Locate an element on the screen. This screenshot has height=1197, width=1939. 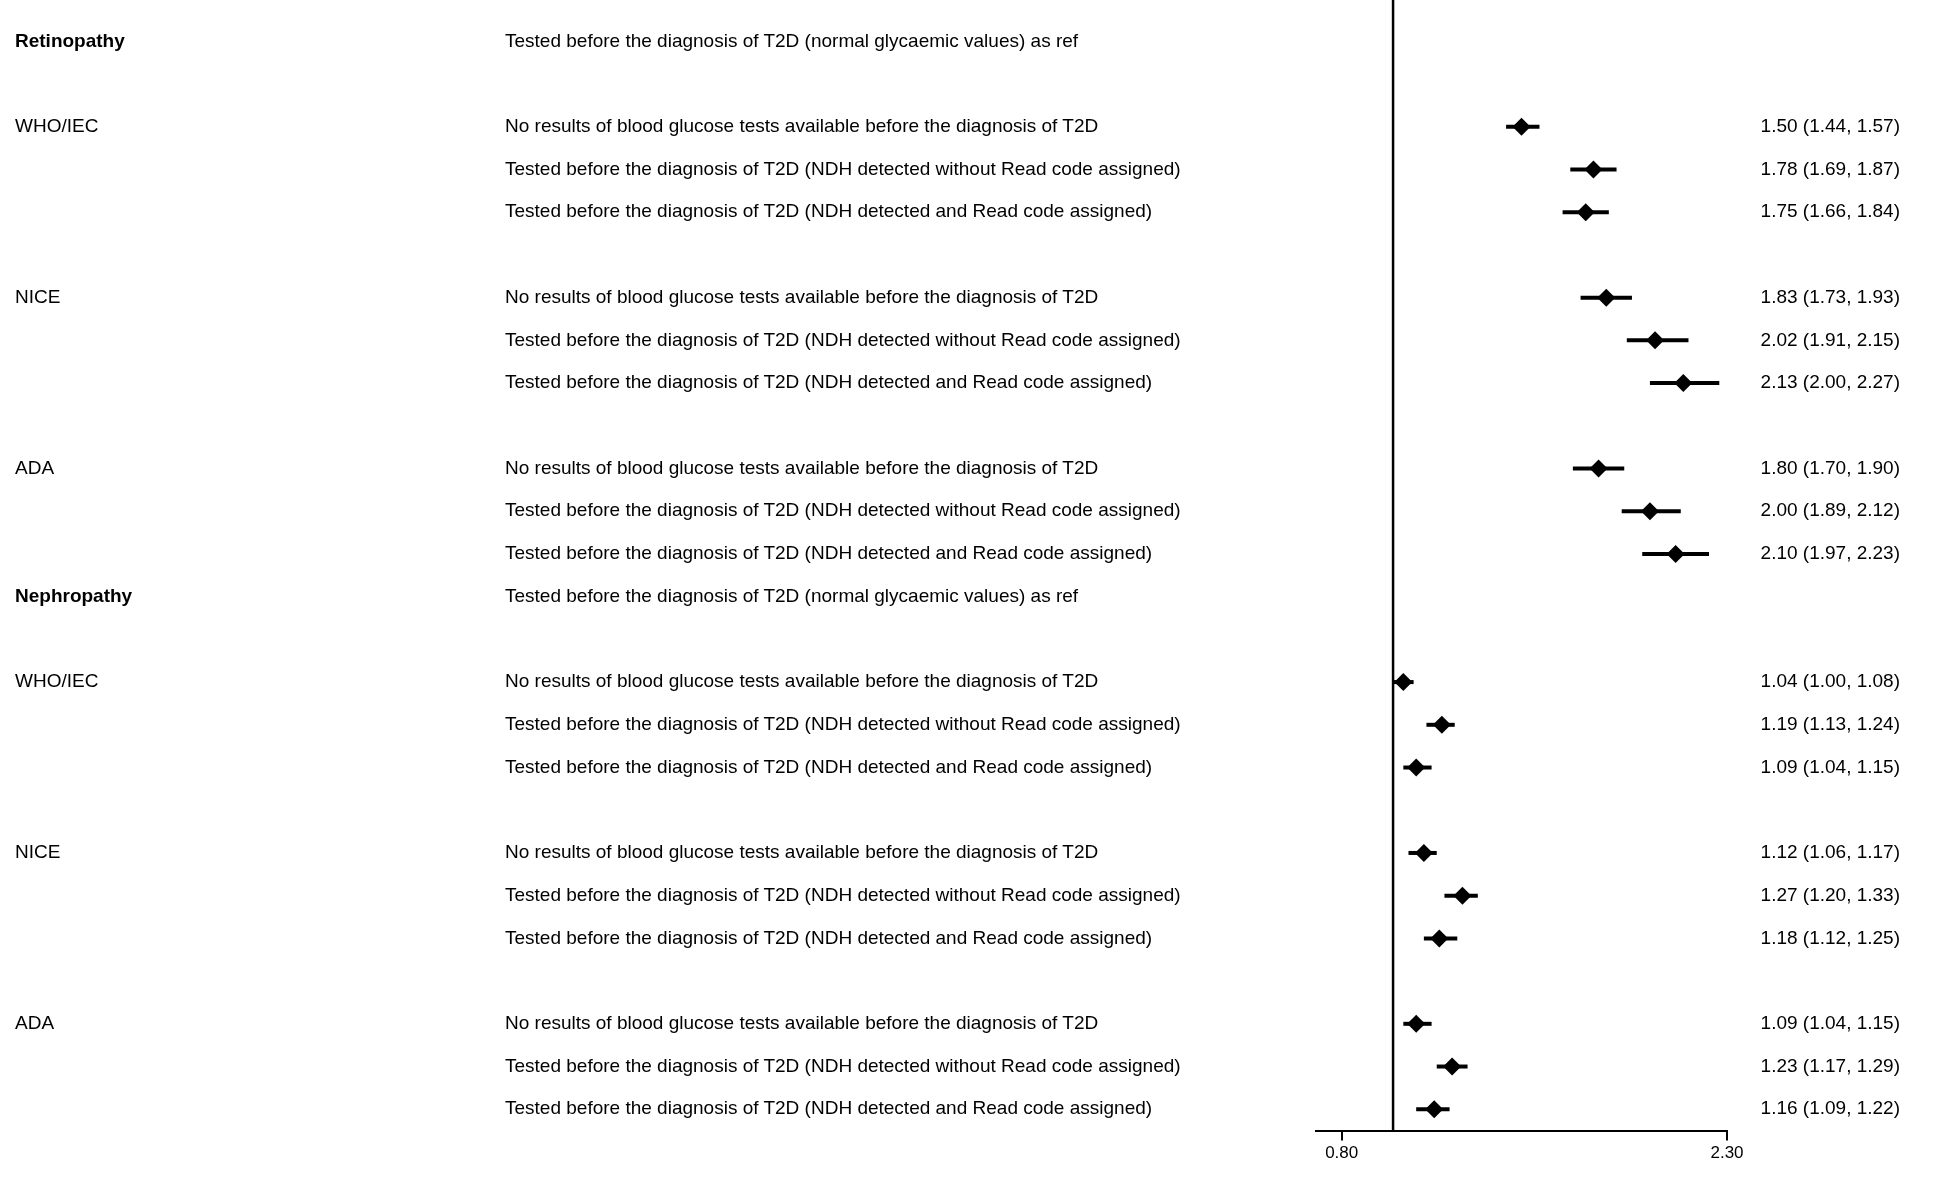
data-label: 1.19 (1.13, 1.24) is located at coordinates (1830, 724).